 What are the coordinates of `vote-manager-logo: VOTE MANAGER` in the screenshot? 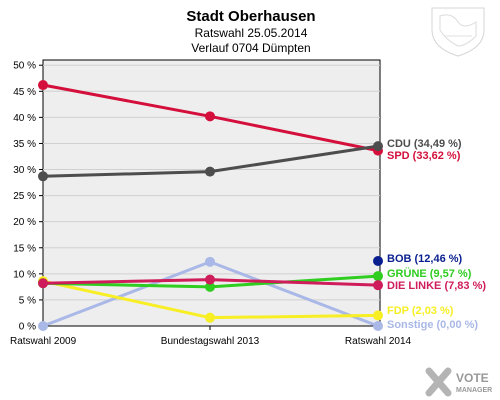 It's located at (458, 382).